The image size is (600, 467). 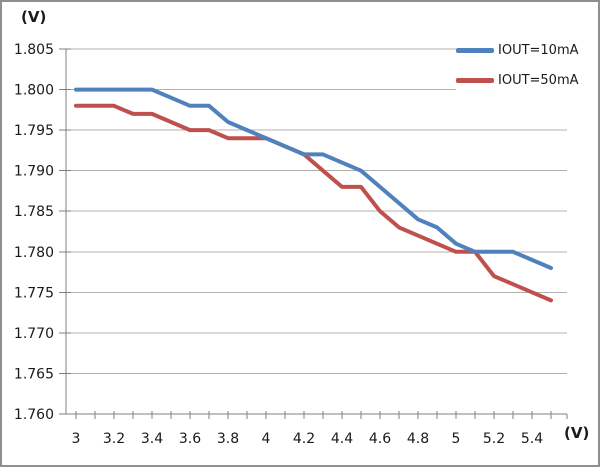 I want to click on y-tick-label: 1.790, so click(x=34, y=172).